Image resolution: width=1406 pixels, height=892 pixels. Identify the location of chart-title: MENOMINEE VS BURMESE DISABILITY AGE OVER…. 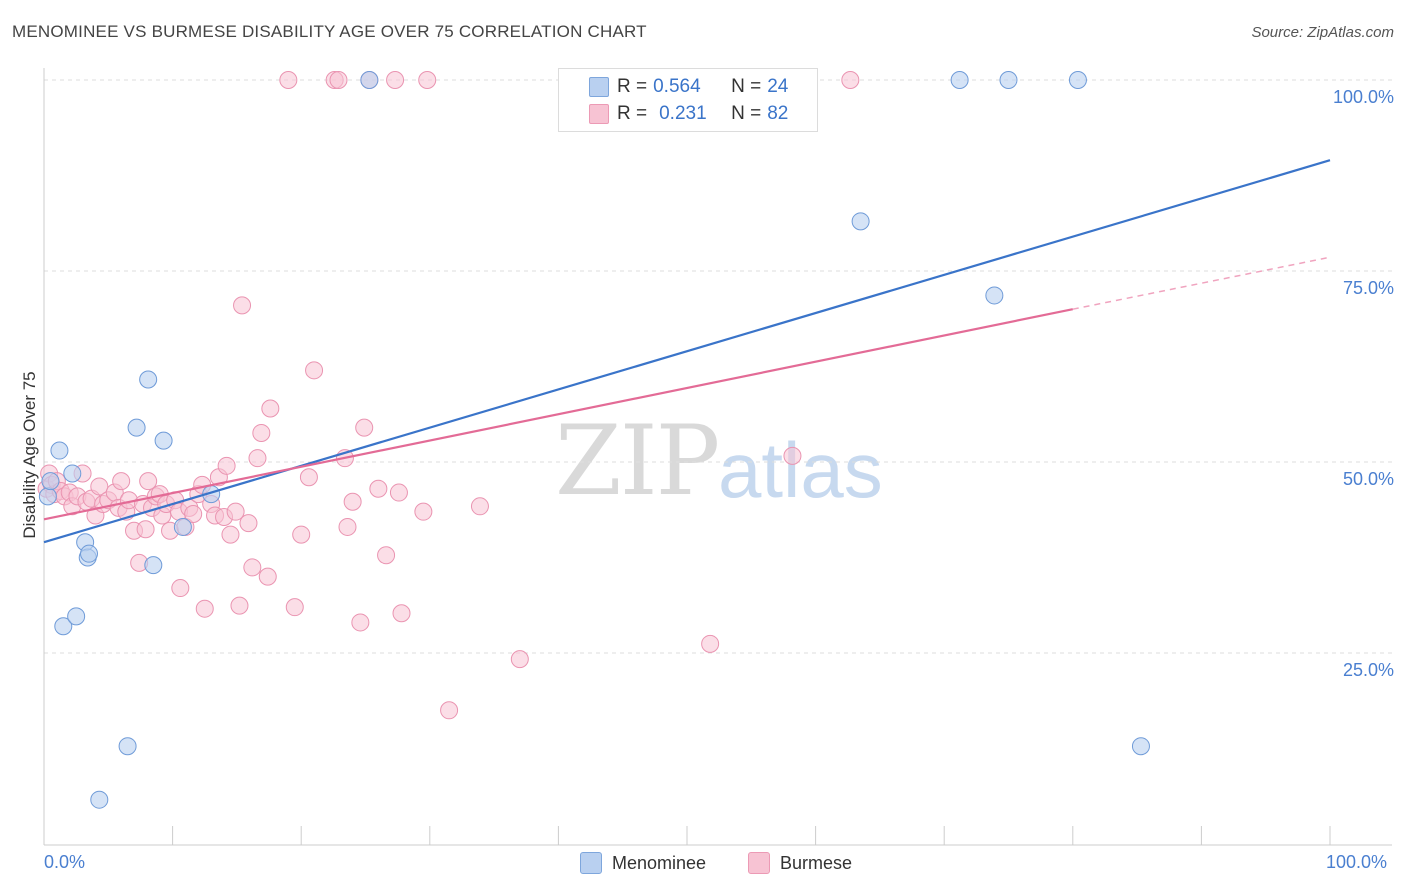
(329, 31).